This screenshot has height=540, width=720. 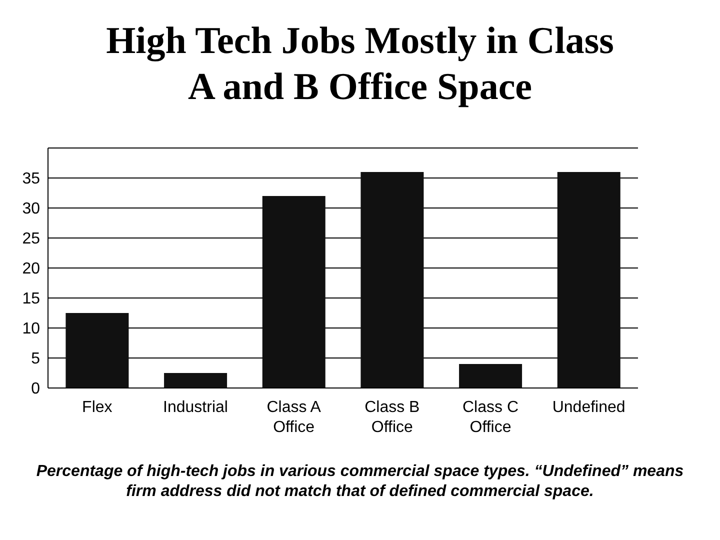 I want to click on x-tick-label: Flex, so click(x=97, y=407).